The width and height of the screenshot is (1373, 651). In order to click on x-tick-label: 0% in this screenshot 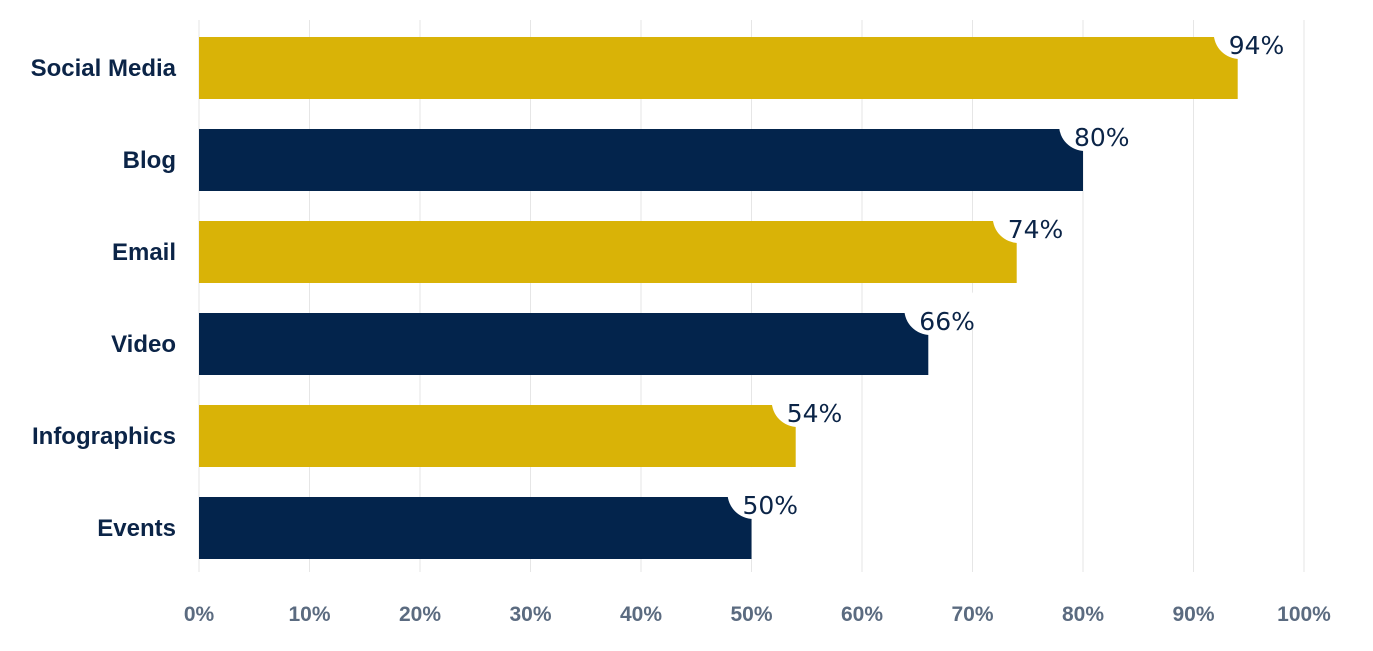, I will do `click(199, 614)`.